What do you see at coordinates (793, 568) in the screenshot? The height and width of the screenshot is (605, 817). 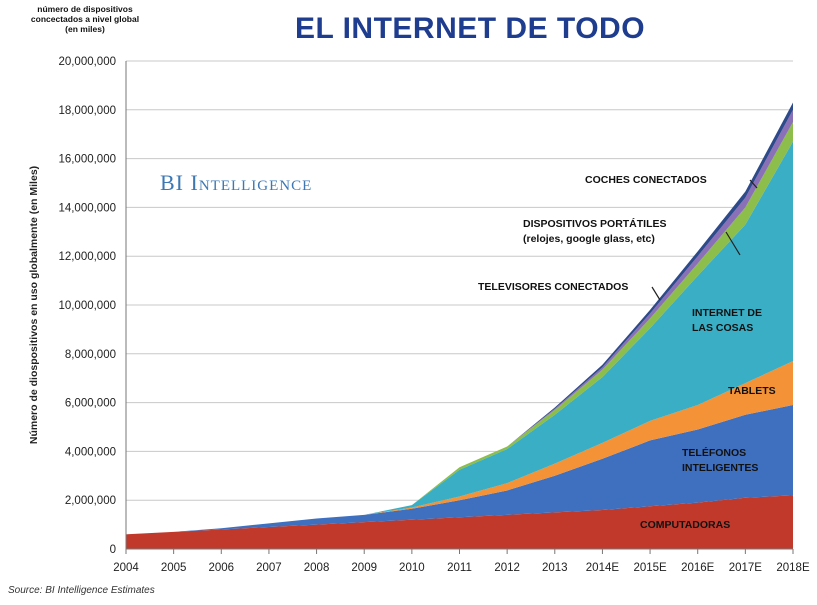 I see `x-tick-label: 2018E` at bounding box center [793, 568].